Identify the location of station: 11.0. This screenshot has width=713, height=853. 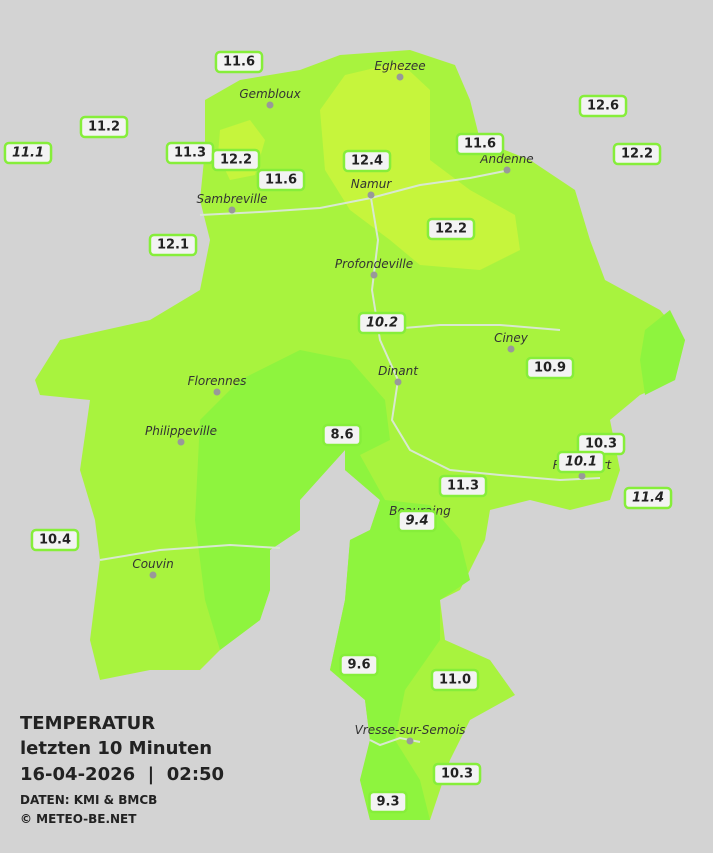
(455, 680).